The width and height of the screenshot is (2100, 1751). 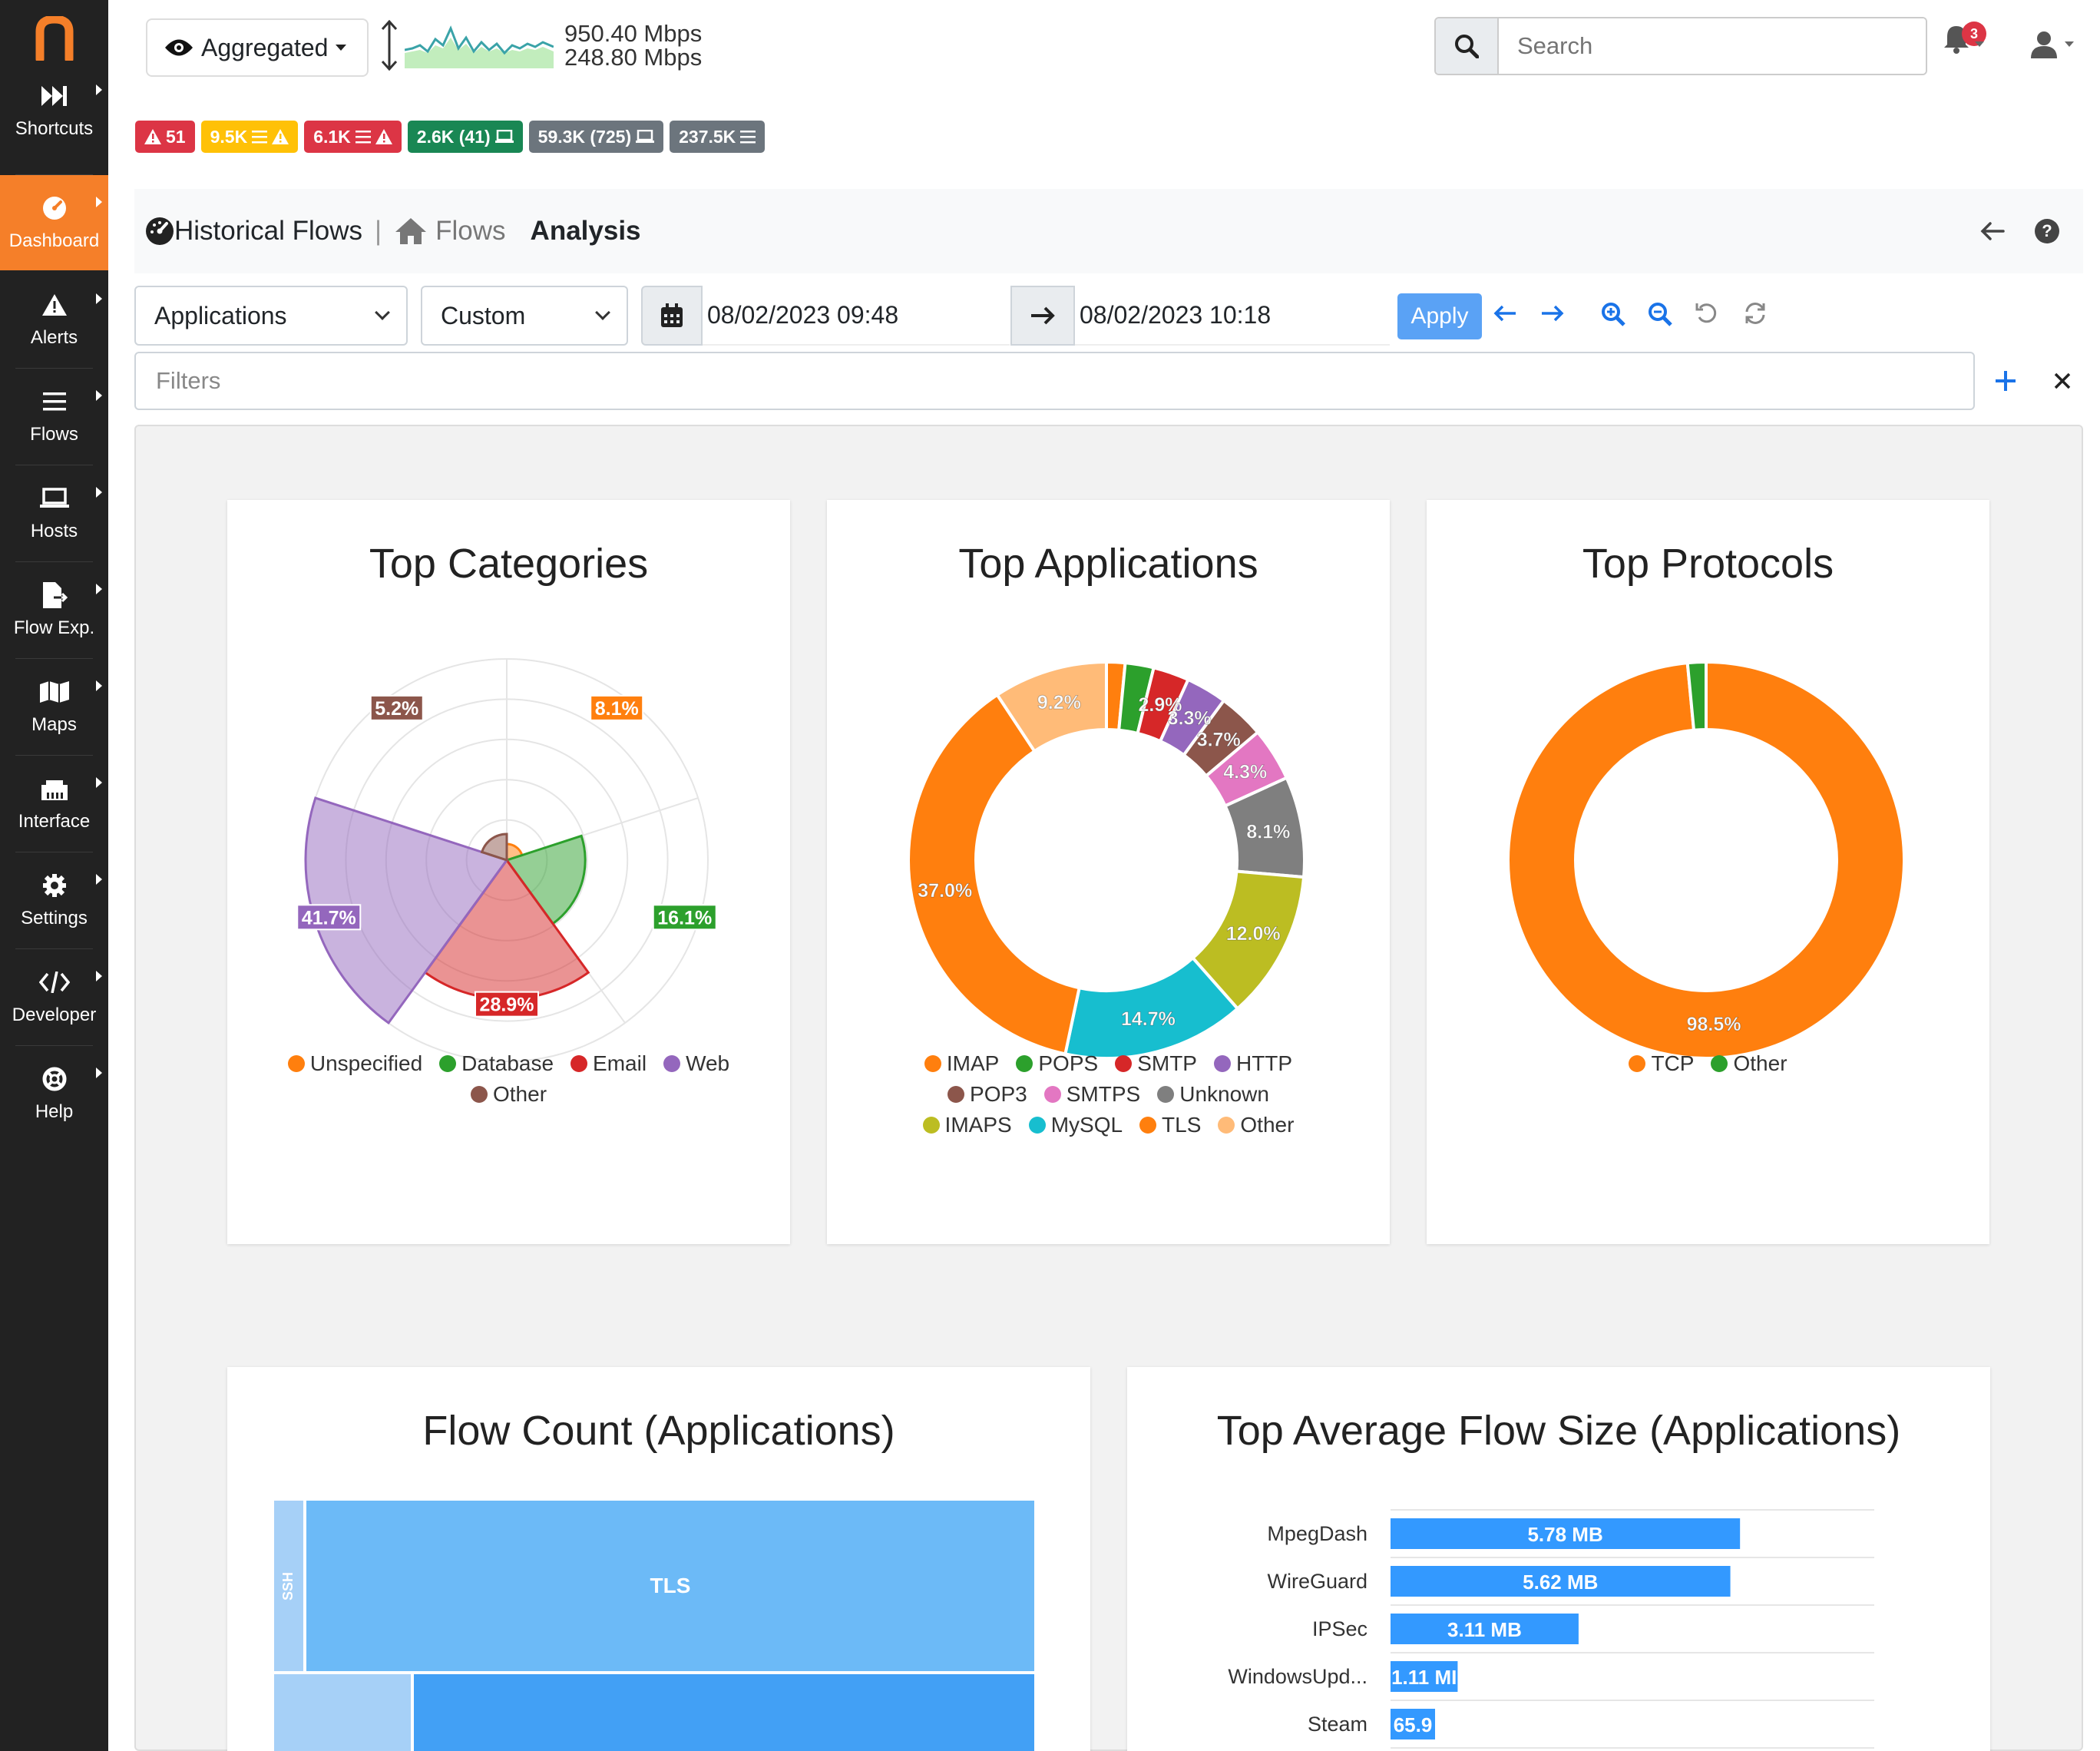 I want to click on laptop-icon, so click(x=645, y=136).